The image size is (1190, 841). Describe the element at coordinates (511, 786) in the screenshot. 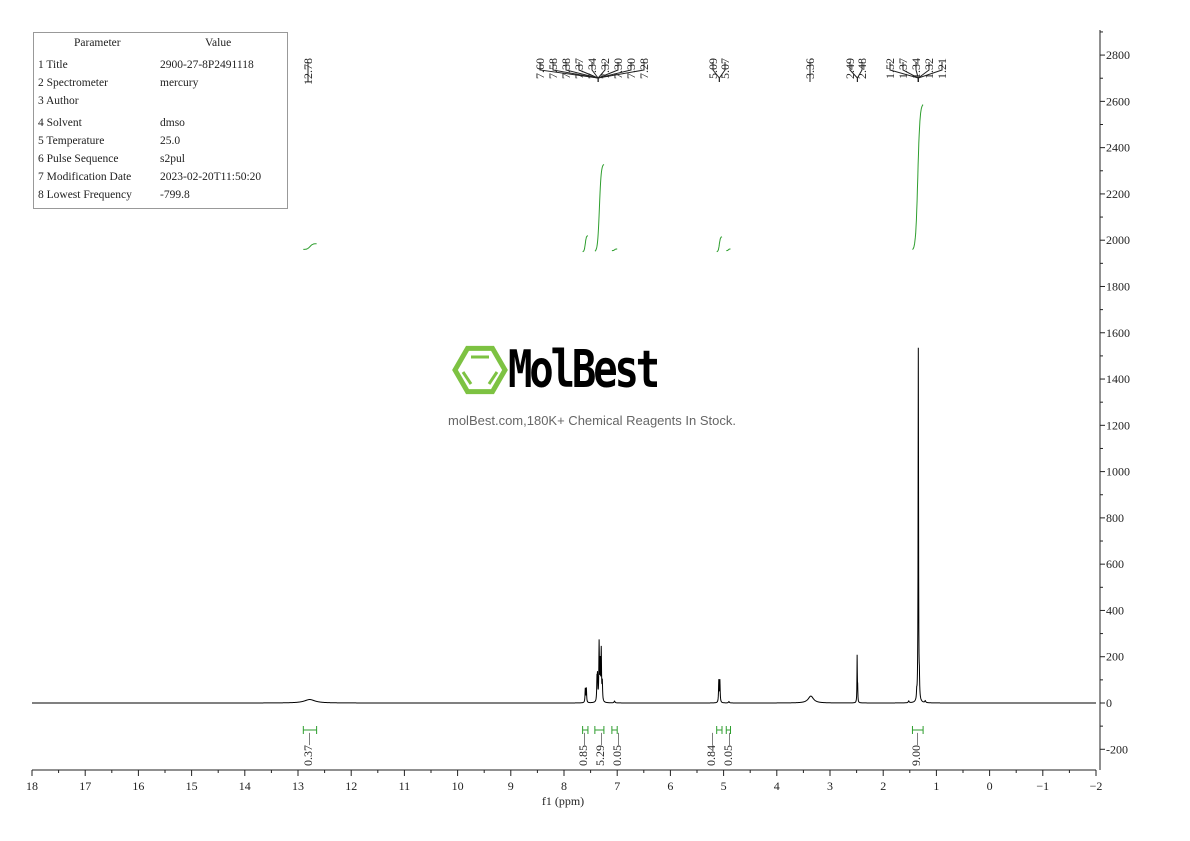

I see `x-tick-label: 9` at that location.